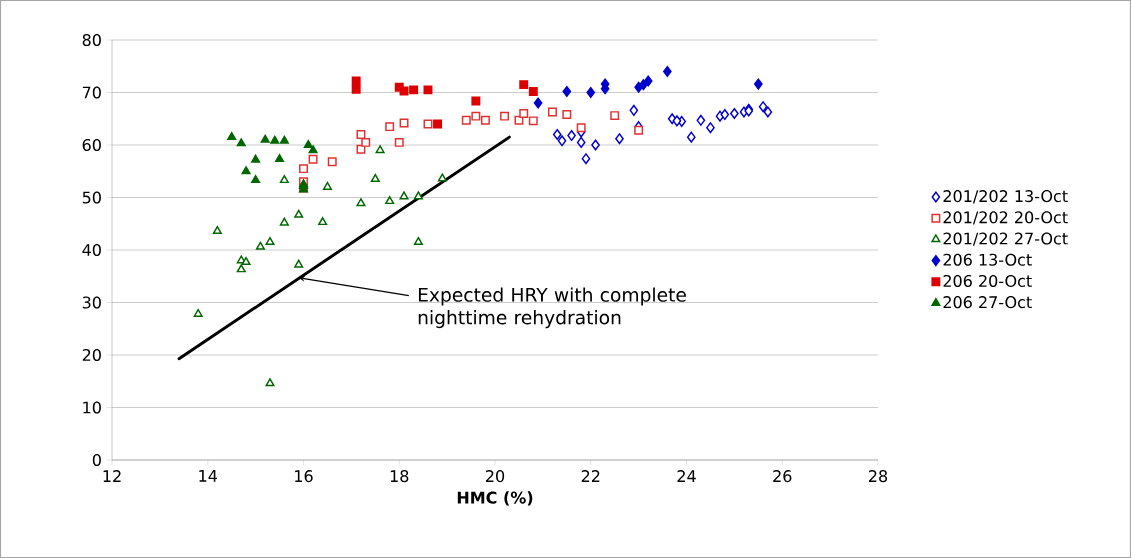 This screenshot has height=558, width=1131. I want to click on x-tick-label: 16, so click(304, 476).